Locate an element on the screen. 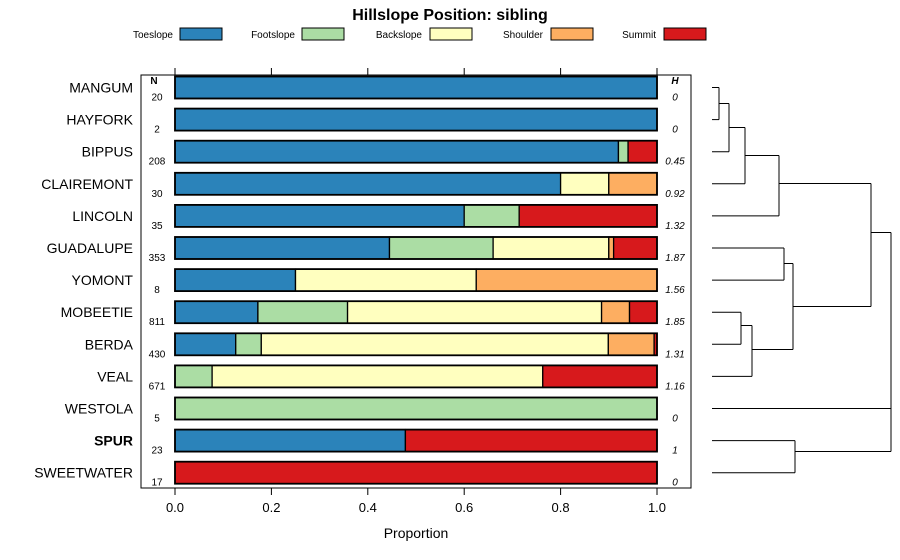 The width and height of the screenshot is (900, 560). legend-swatch-shoulder is located at coordinates (572, 34).